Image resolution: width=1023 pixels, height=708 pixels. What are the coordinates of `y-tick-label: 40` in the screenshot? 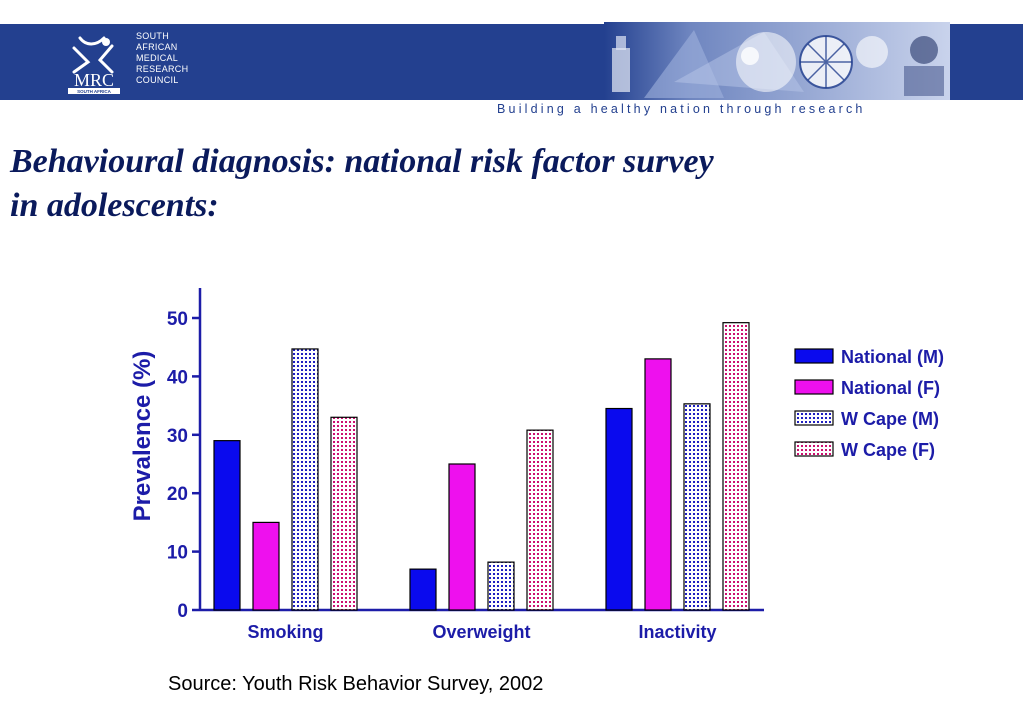 It's located at (177, 377).